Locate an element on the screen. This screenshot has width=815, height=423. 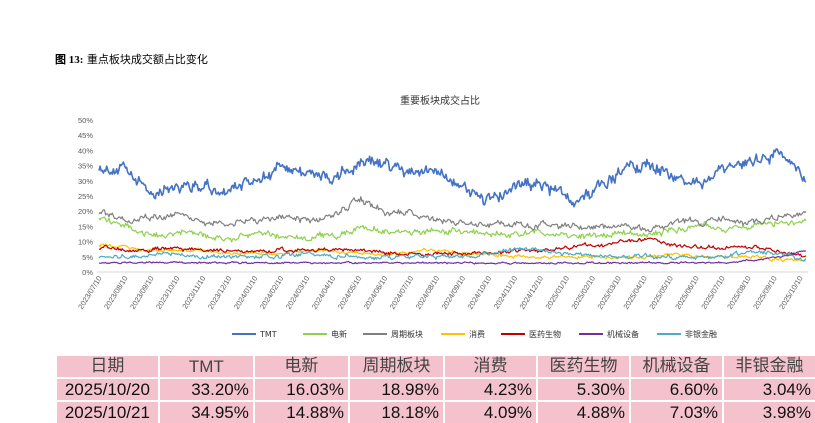
y-tick-label: 45% is located at coordinates (85, 135).